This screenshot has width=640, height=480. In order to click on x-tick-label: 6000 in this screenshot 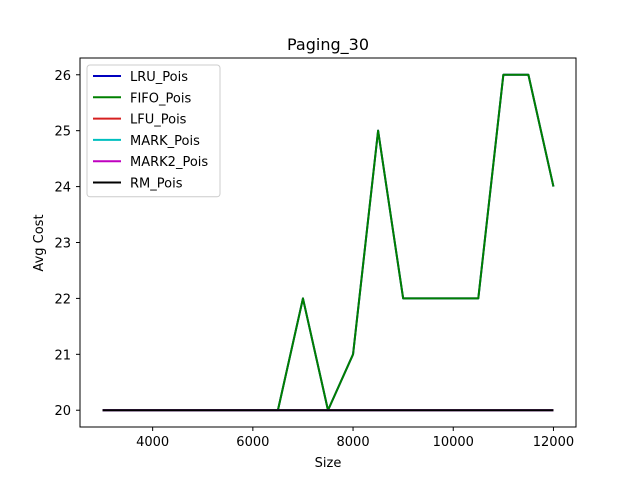, I will do `click(252, 442)`.